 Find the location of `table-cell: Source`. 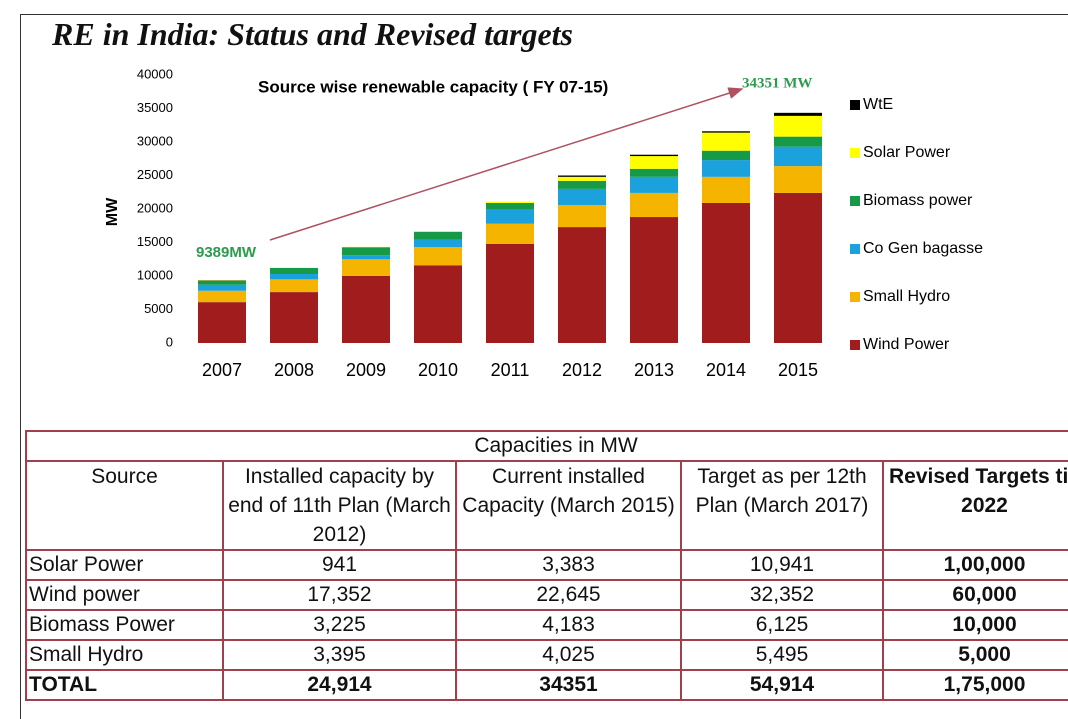

table-cell: Source is located at coordinates (124, 505).